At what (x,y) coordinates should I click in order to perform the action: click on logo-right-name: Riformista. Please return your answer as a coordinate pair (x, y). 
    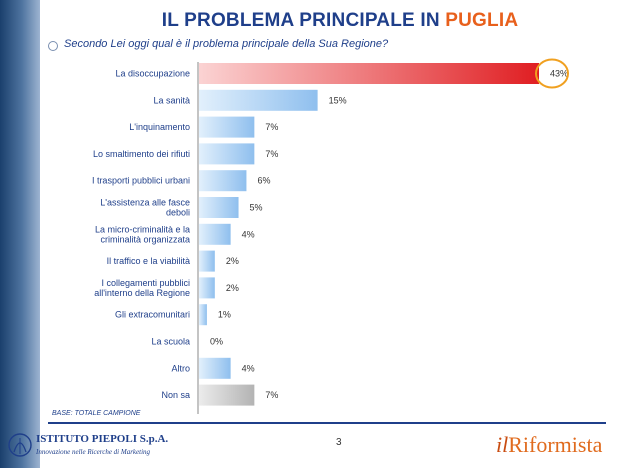
    Looking at the image, I should click on (555, 444).